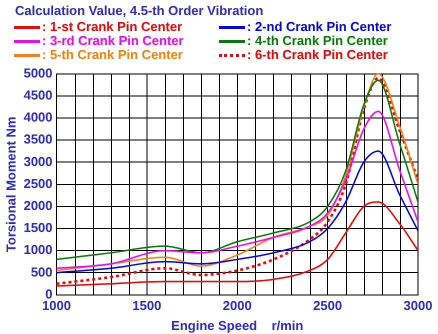 This screenshot has width=438, height=334. What do you see at coordinates (237, 325) in the screenshot?
I see `x-axis-title: Engine Speed r/min` at bounding box center [237, 325].